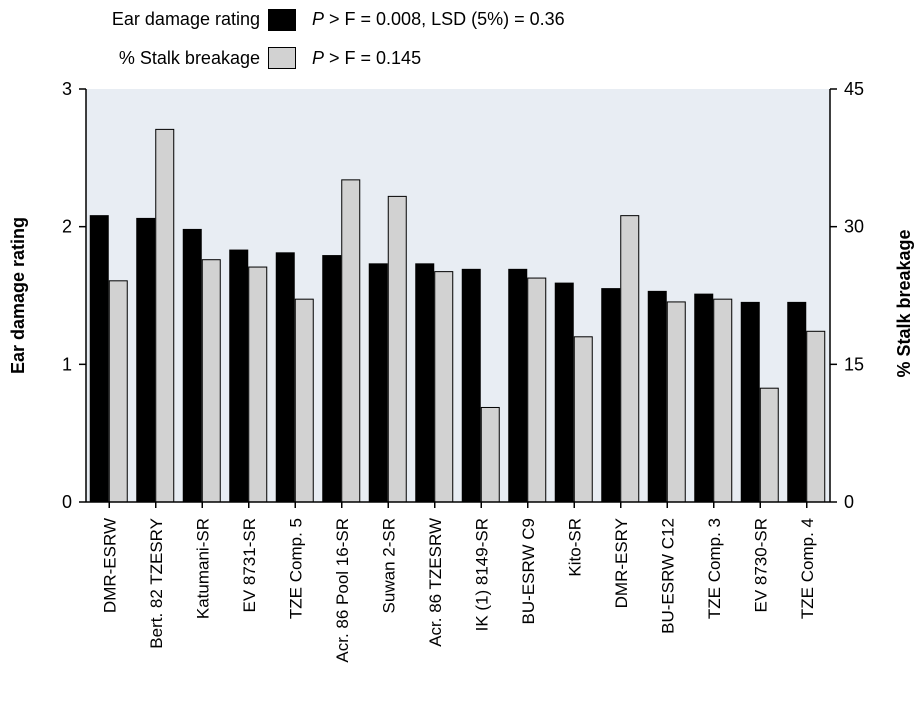 This screenshot has width=920, height=705. What do you see at coordinates (854, 364) in the screenshot?
I see `y-tick-label-right: 15` at bounding box center [854, 364].